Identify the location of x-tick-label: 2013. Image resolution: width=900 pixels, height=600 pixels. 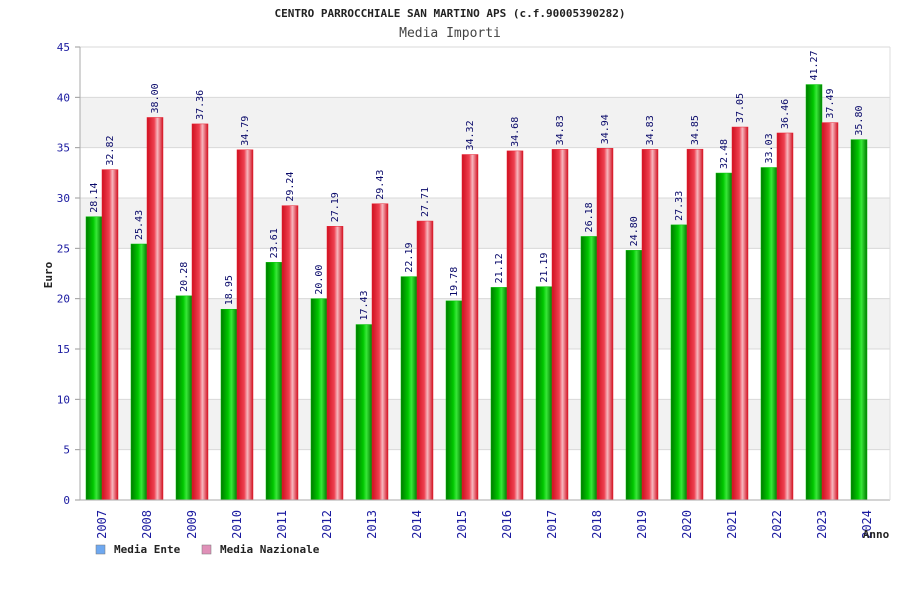
(372, 524).